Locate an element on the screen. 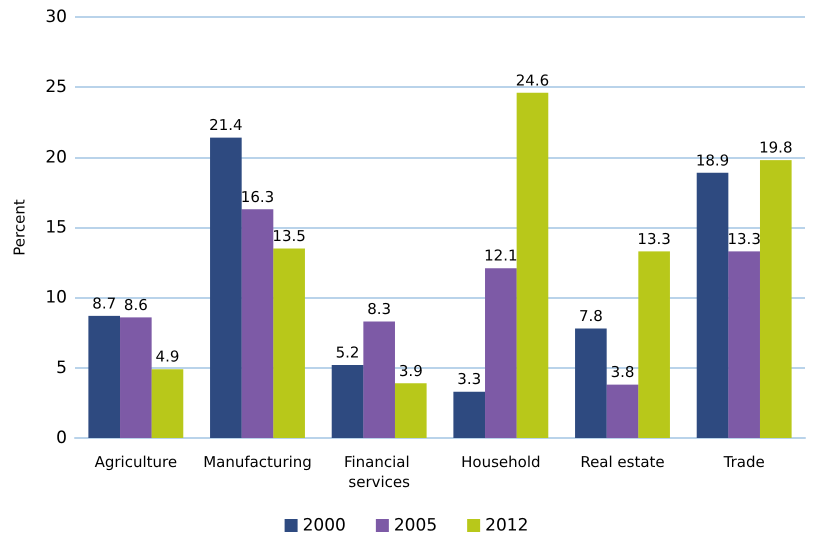 This screenshot has width=813, height=543. data-label: 8.7 is located at coordinates (104, 303).